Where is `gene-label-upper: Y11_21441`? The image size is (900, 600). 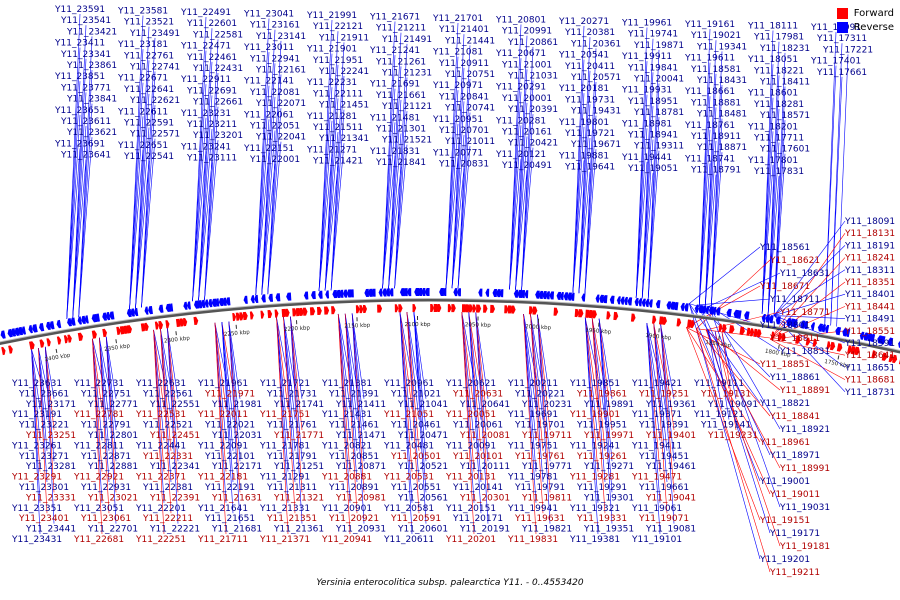 gene-label-upper: Y11_21441 is located at coordinates (469, 41).